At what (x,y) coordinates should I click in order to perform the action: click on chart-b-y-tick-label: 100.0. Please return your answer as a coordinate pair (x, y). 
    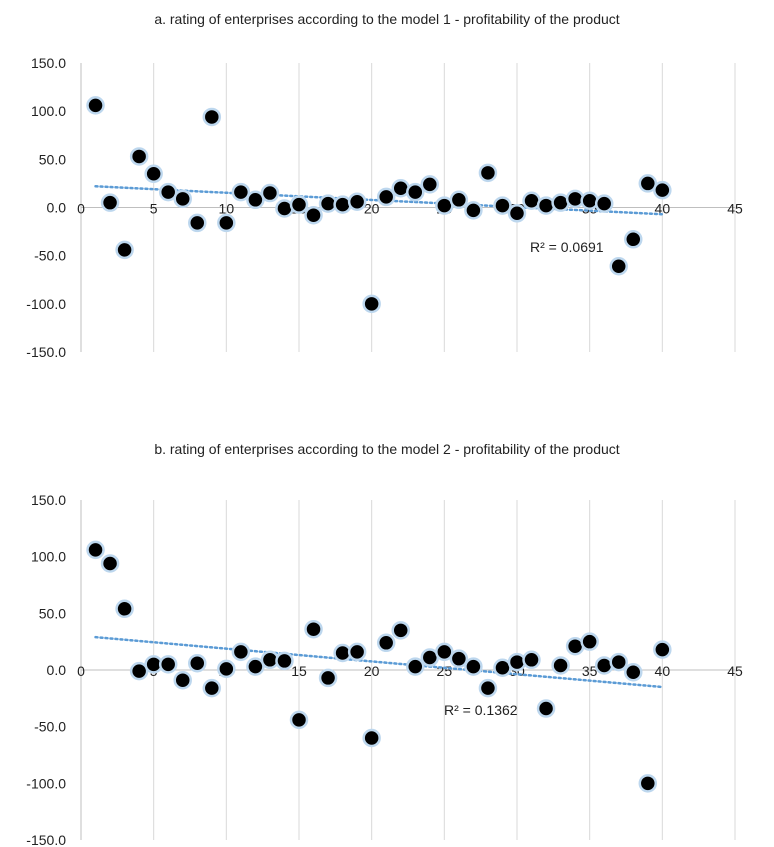
    Looking at the image, I should click on (48, 557).